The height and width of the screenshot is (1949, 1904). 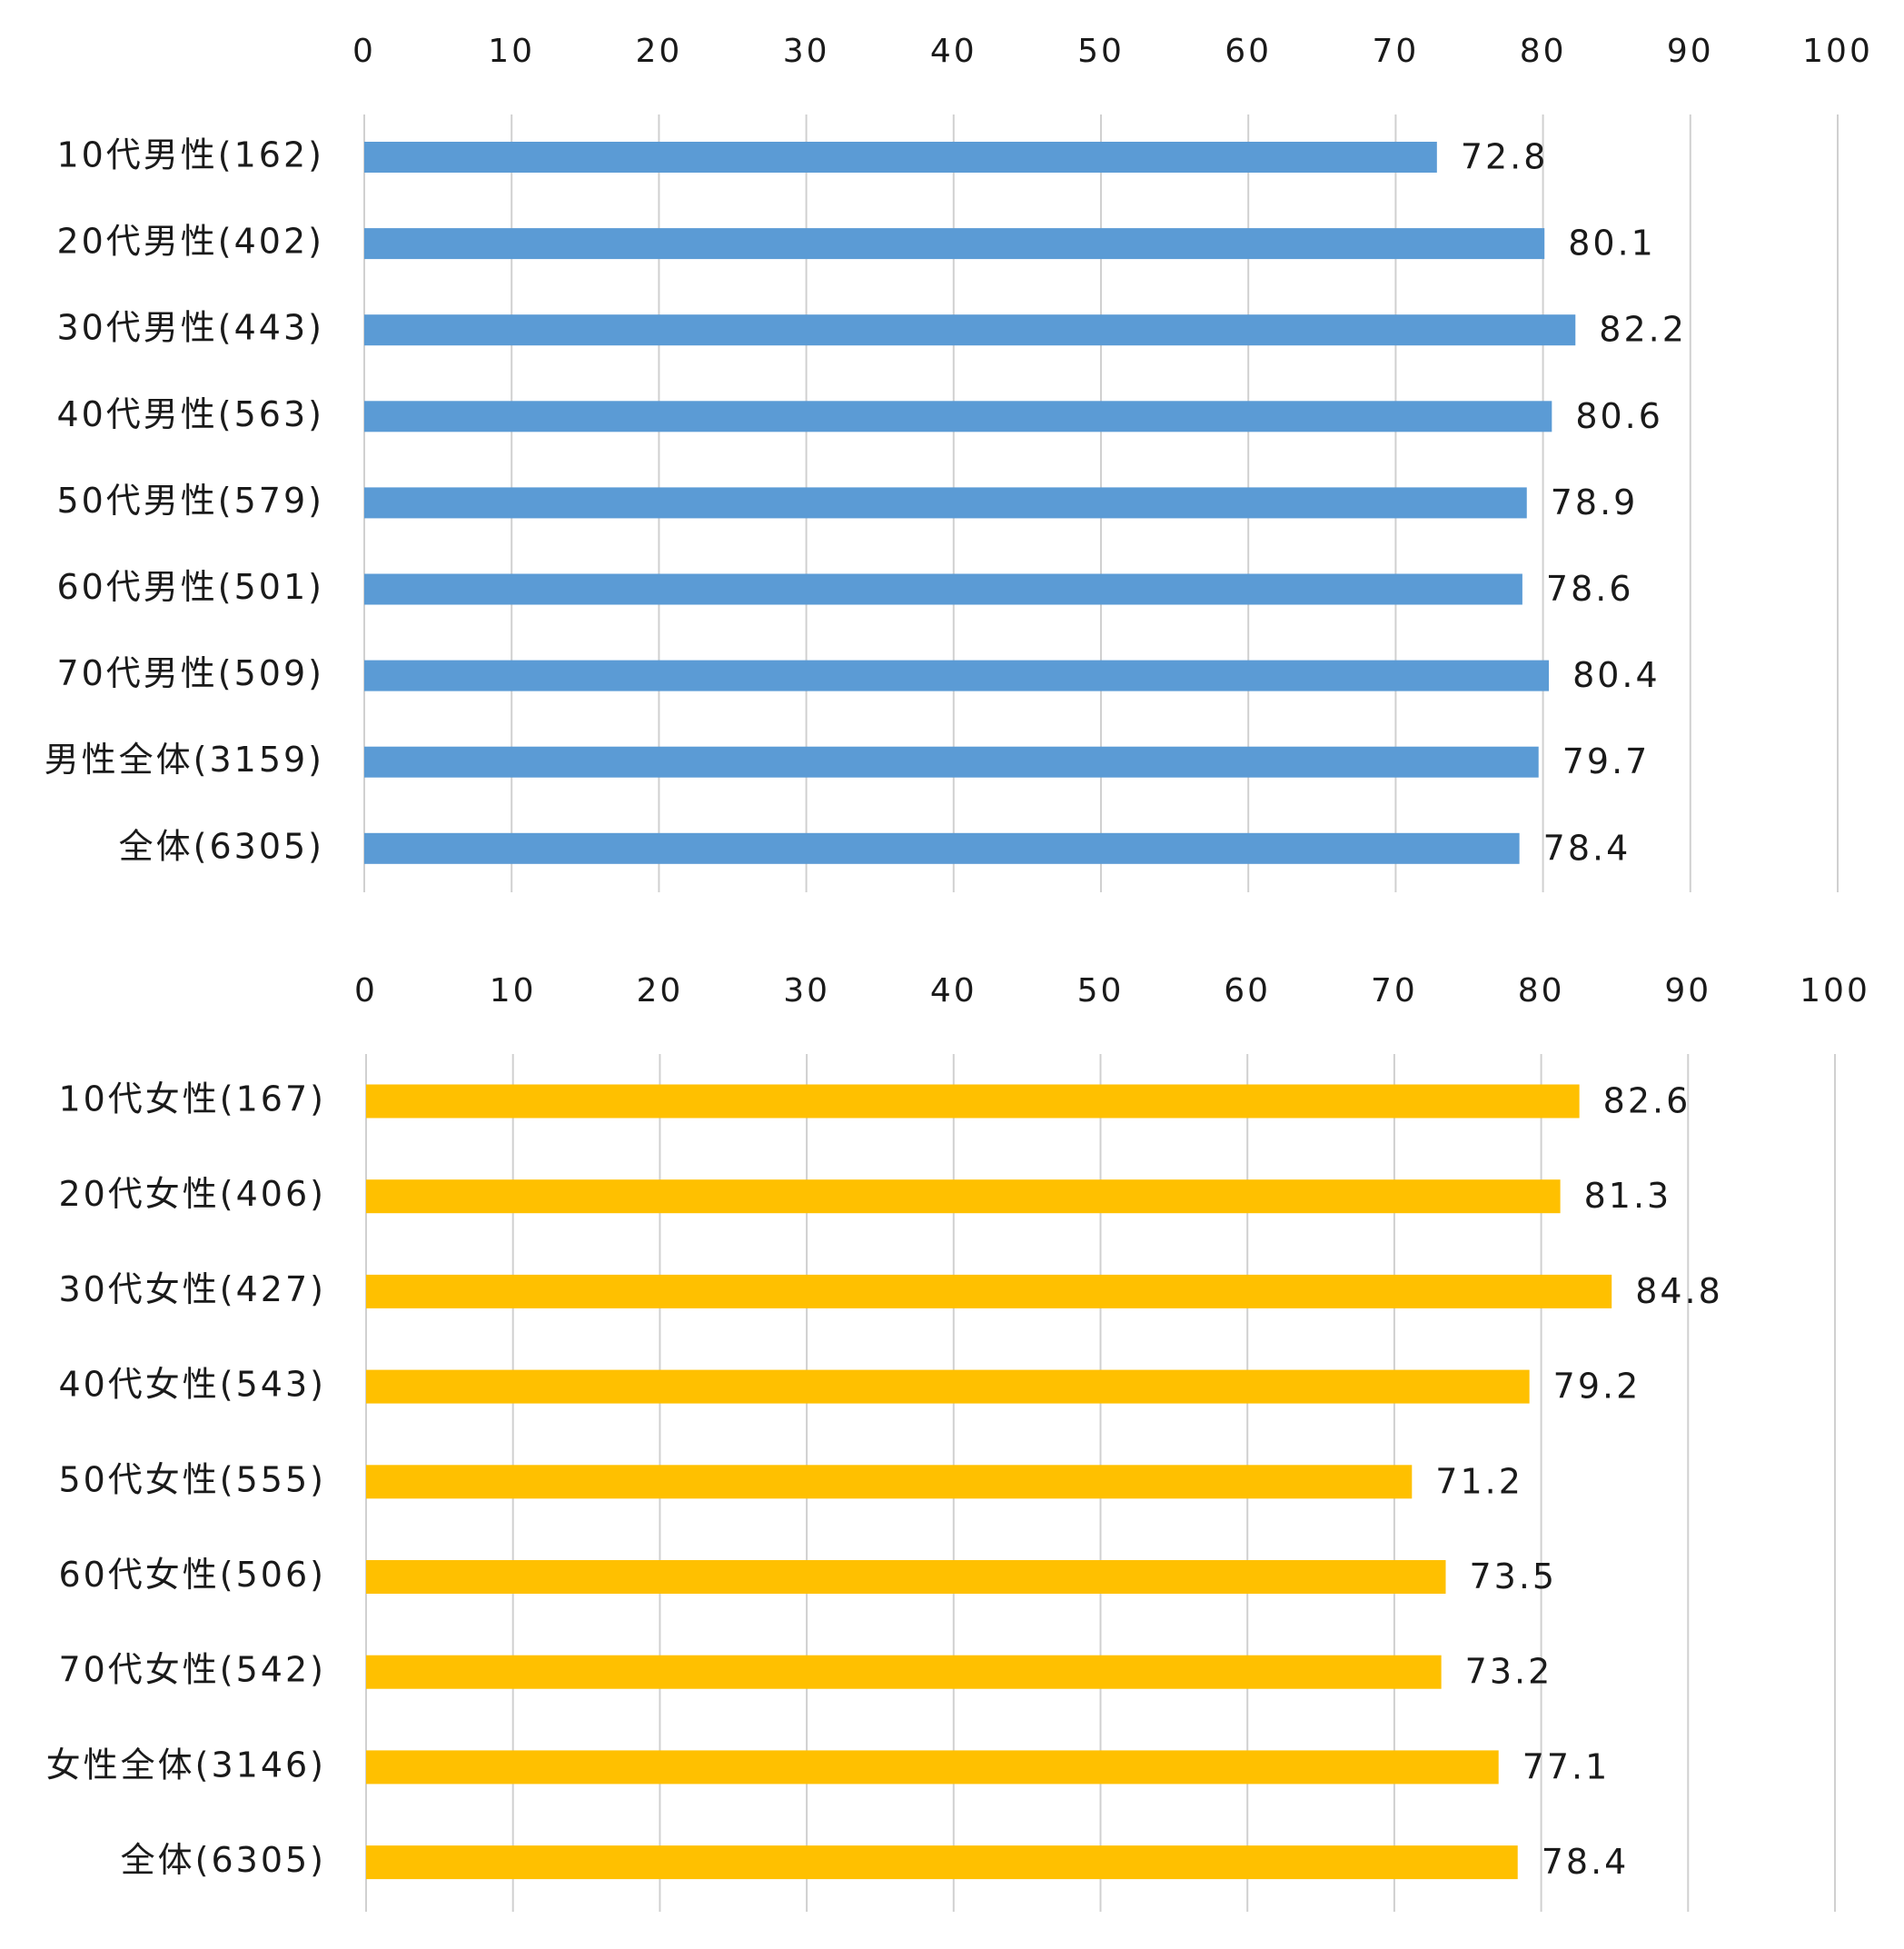 What do you see at coordinates (1643, 330) in the screenshot?
I see `male-data-label-3: 82.2` at bounding box center [1643, 330].